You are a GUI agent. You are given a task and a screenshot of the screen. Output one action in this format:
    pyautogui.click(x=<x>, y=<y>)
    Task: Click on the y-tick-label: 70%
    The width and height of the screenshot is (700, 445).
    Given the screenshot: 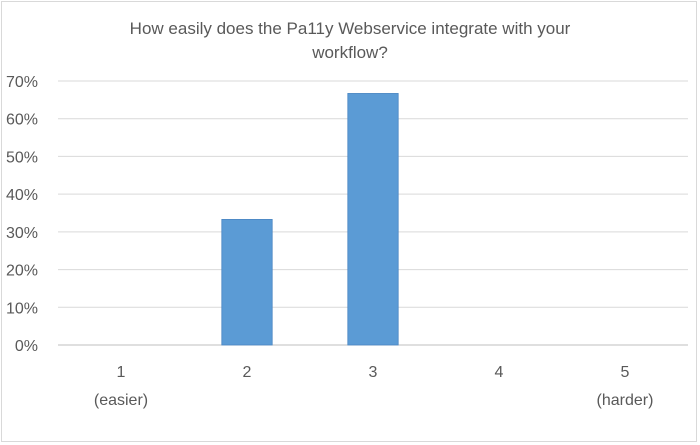 What is the action you would take?
    pyautogui.click(x=22, y=82)
    